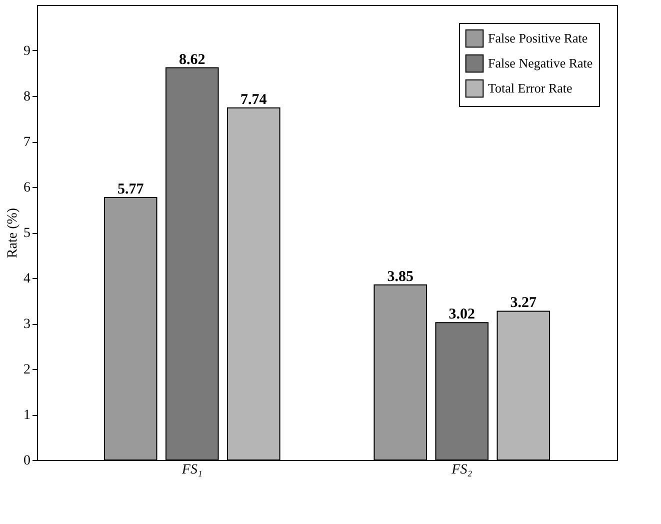 Image resolution: width=661 pixels, height=524 pixels. Describe the element at coordinates (27, 279) in the screenshot. I see `y-tick-label: 4` at that location.